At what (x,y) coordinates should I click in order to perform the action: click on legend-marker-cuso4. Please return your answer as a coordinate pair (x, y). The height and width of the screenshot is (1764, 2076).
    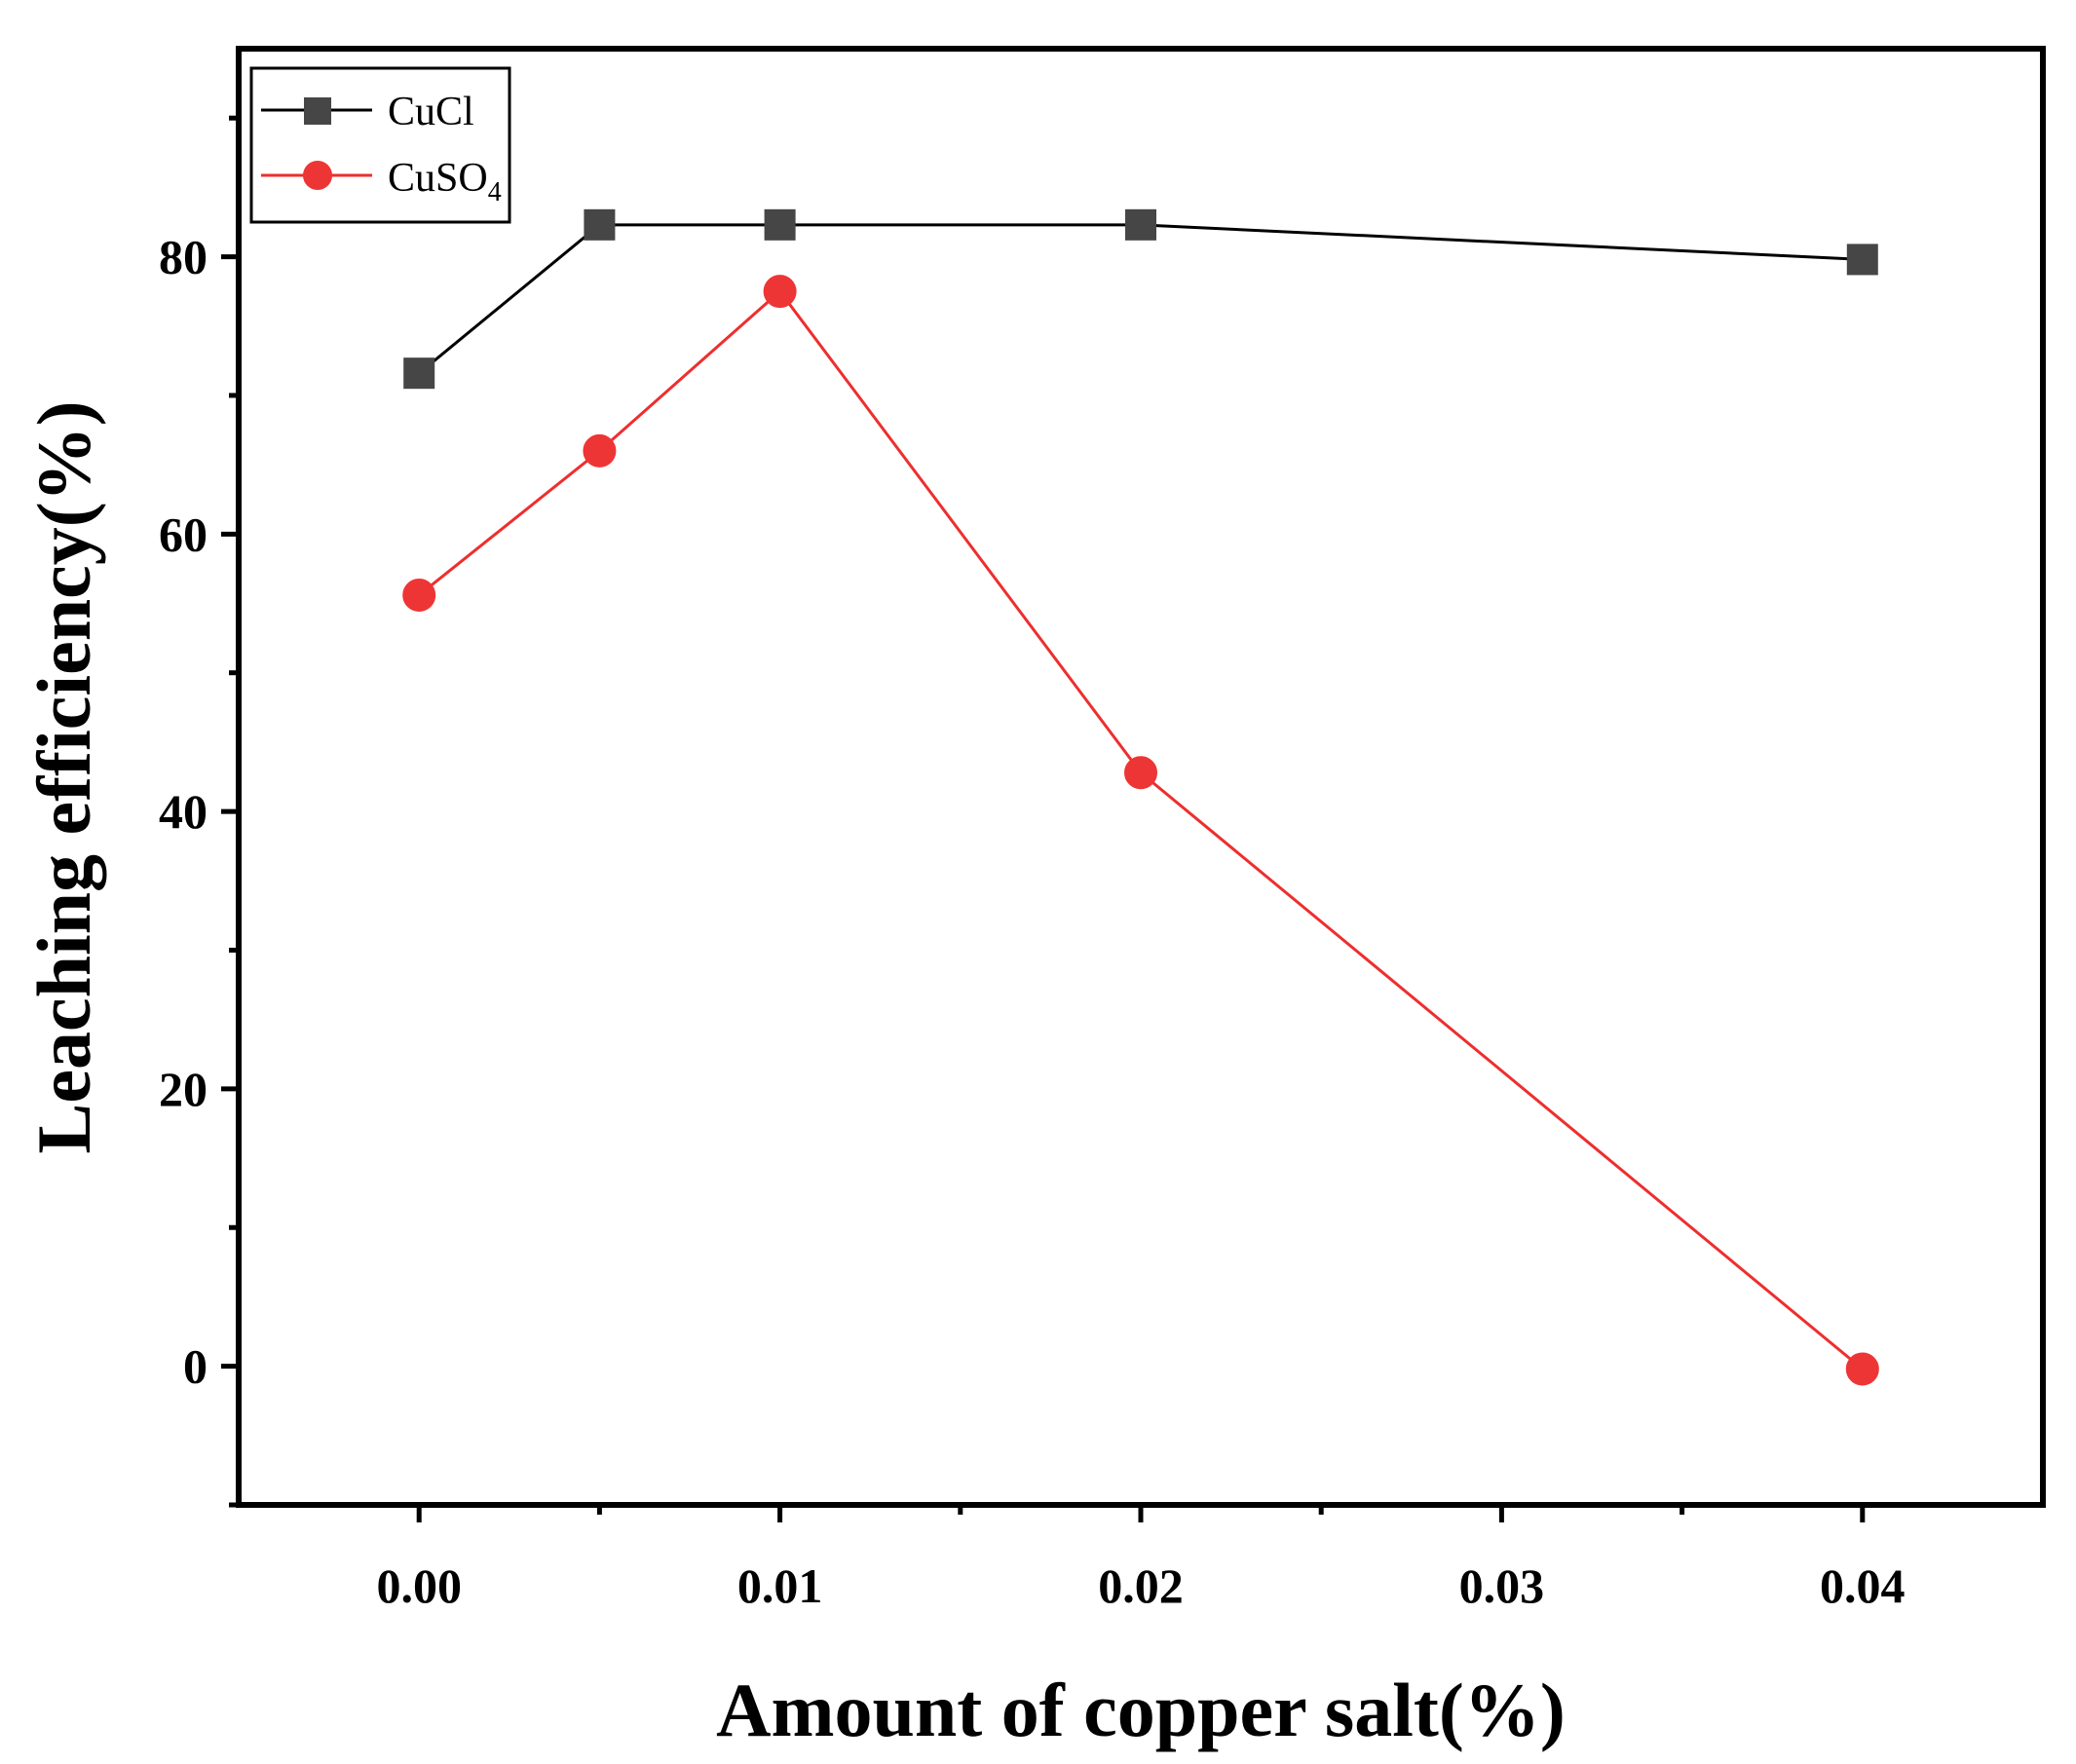
    Looking at the image, I should click on (317, 175).